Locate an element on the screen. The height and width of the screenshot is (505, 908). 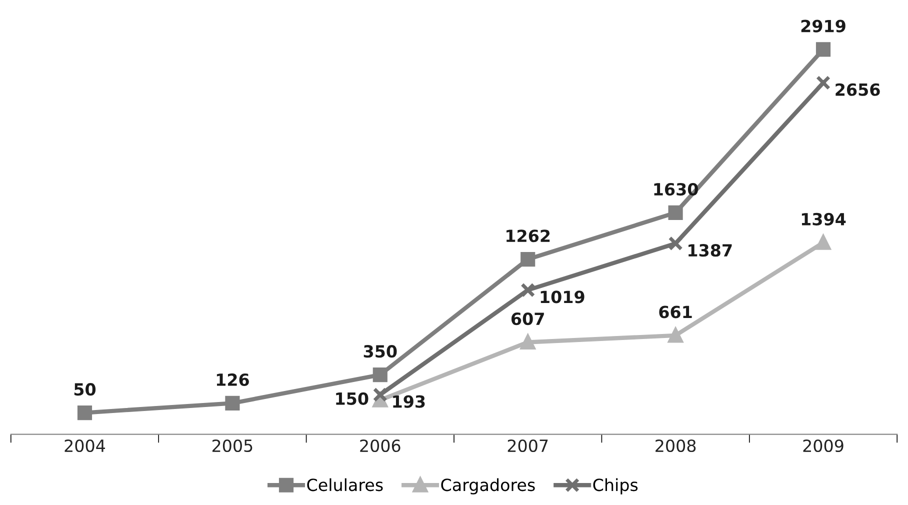
legend-label: Celulares is located at coordinates (345, 485).